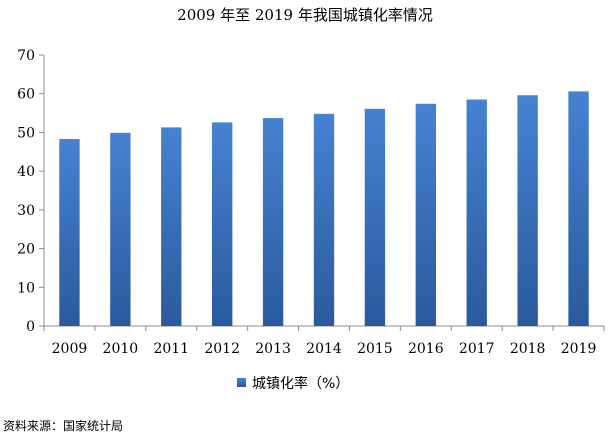 Image resolution: width=611 pixels, height=440 pixels. I want to click on x-tick-label: 2011, so click(171, 349).